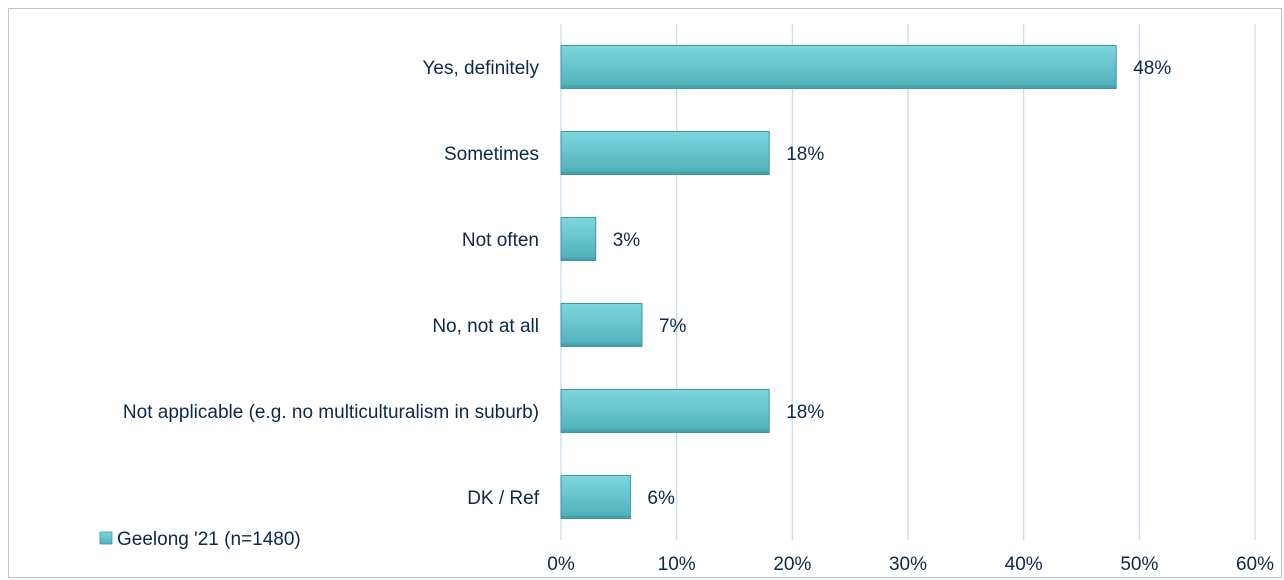 This screenshot has height=580, width=1284. Describe the element at coordinates (1024, 564) in the screenshot. I see `x-tick-label: 40%` at that location.